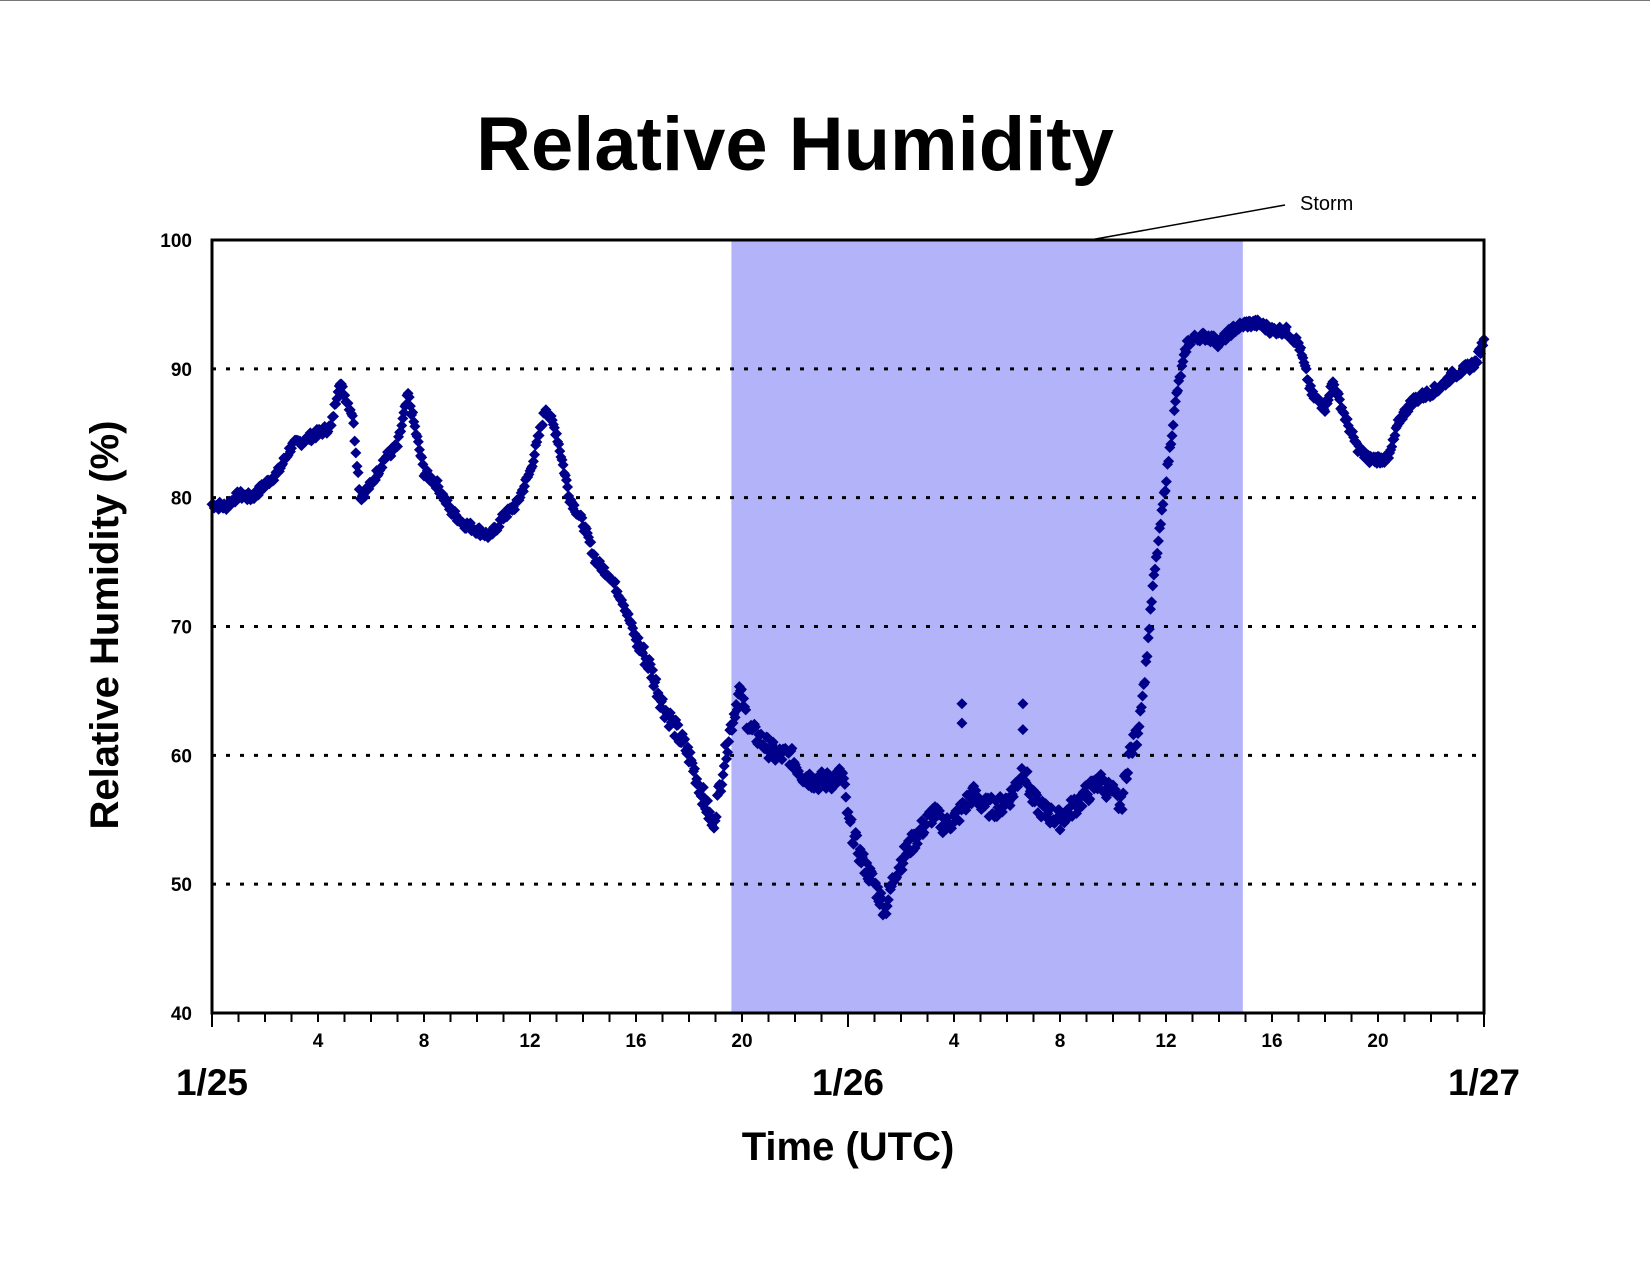  I want to click on date-label: 1/27, so click(1484, 1082).